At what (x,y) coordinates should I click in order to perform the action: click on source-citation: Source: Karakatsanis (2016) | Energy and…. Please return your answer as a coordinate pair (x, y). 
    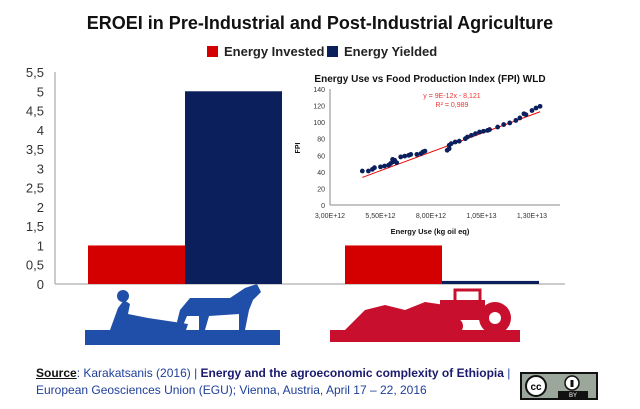
    Looking at the image, I should click on (273, 382).